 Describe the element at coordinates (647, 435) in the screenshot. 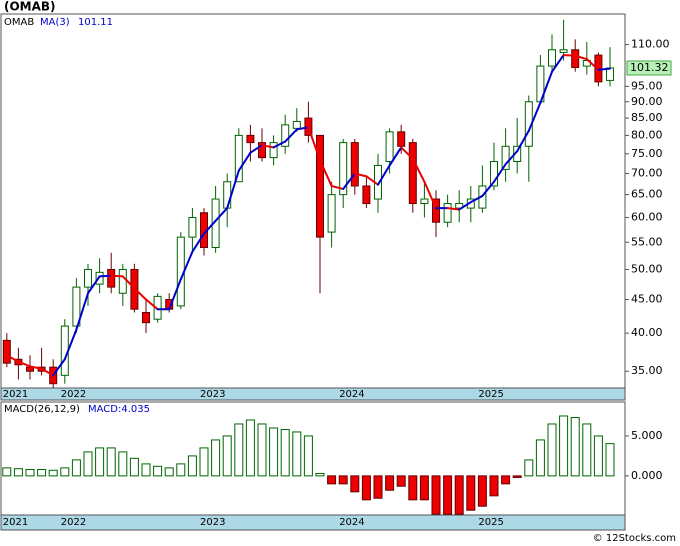

I see `y-tick-label: 5.000` at that location.